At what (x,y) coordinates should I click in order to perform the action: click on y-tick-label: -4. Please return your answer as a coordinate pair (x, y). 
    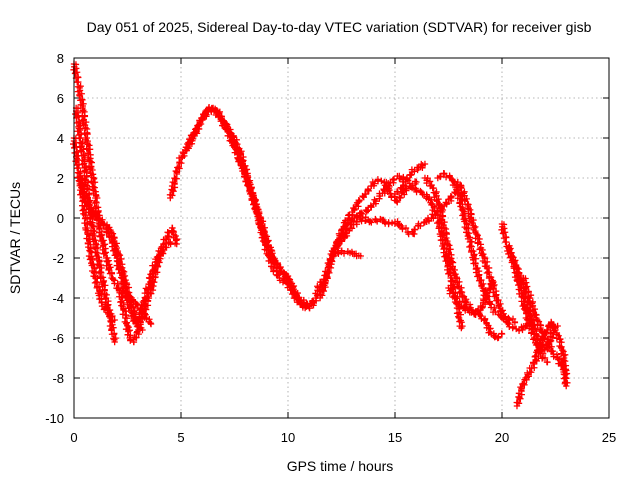
    Looking at the image, I should click on (58, 298).